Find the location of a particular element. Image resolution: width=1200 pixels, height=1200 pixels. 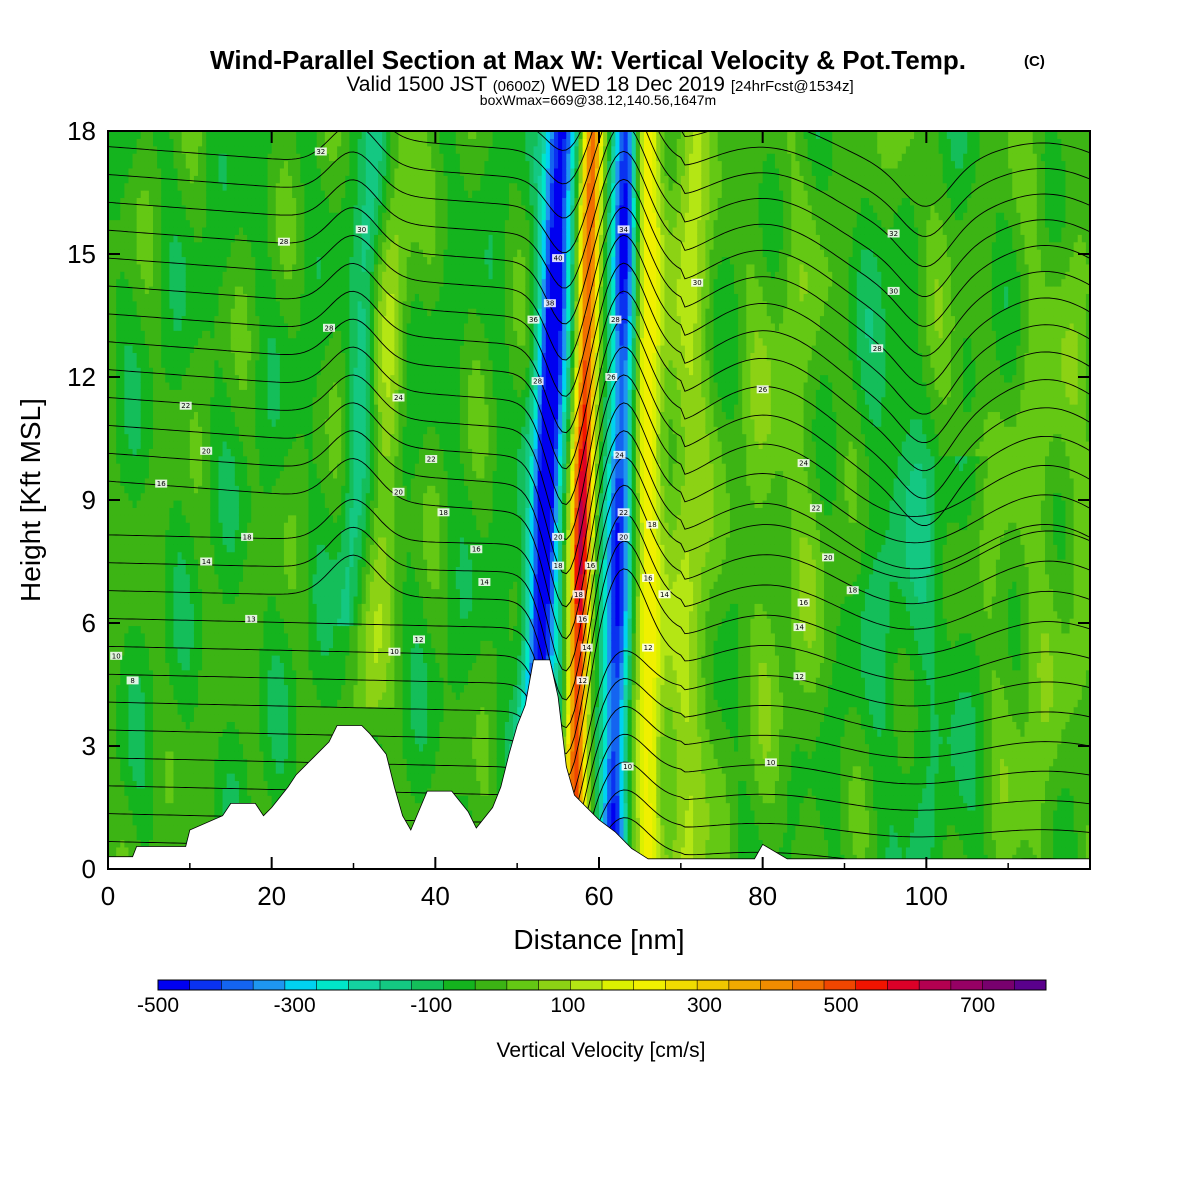

subtitle-forecast: [24hrFcst@1534z] is located at coordinates (792, 86).